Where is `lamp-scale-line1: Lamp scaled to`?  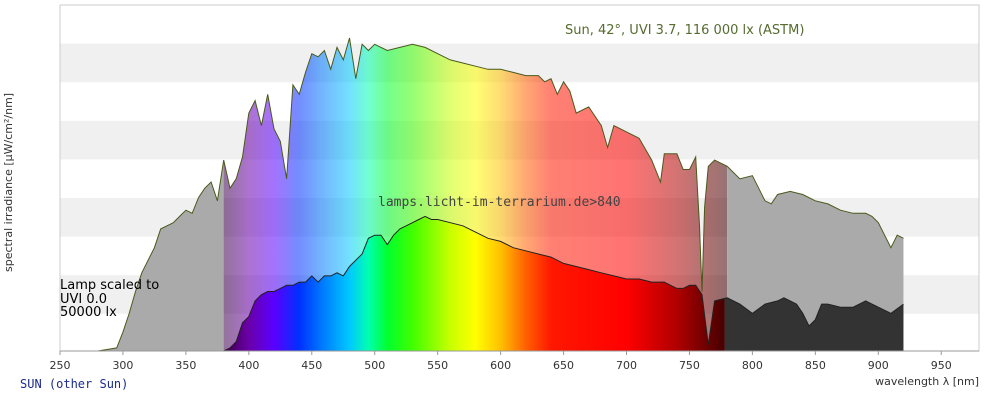
lamp-scale-line1: Lamp scaled to is located at coordinates (109, 285).